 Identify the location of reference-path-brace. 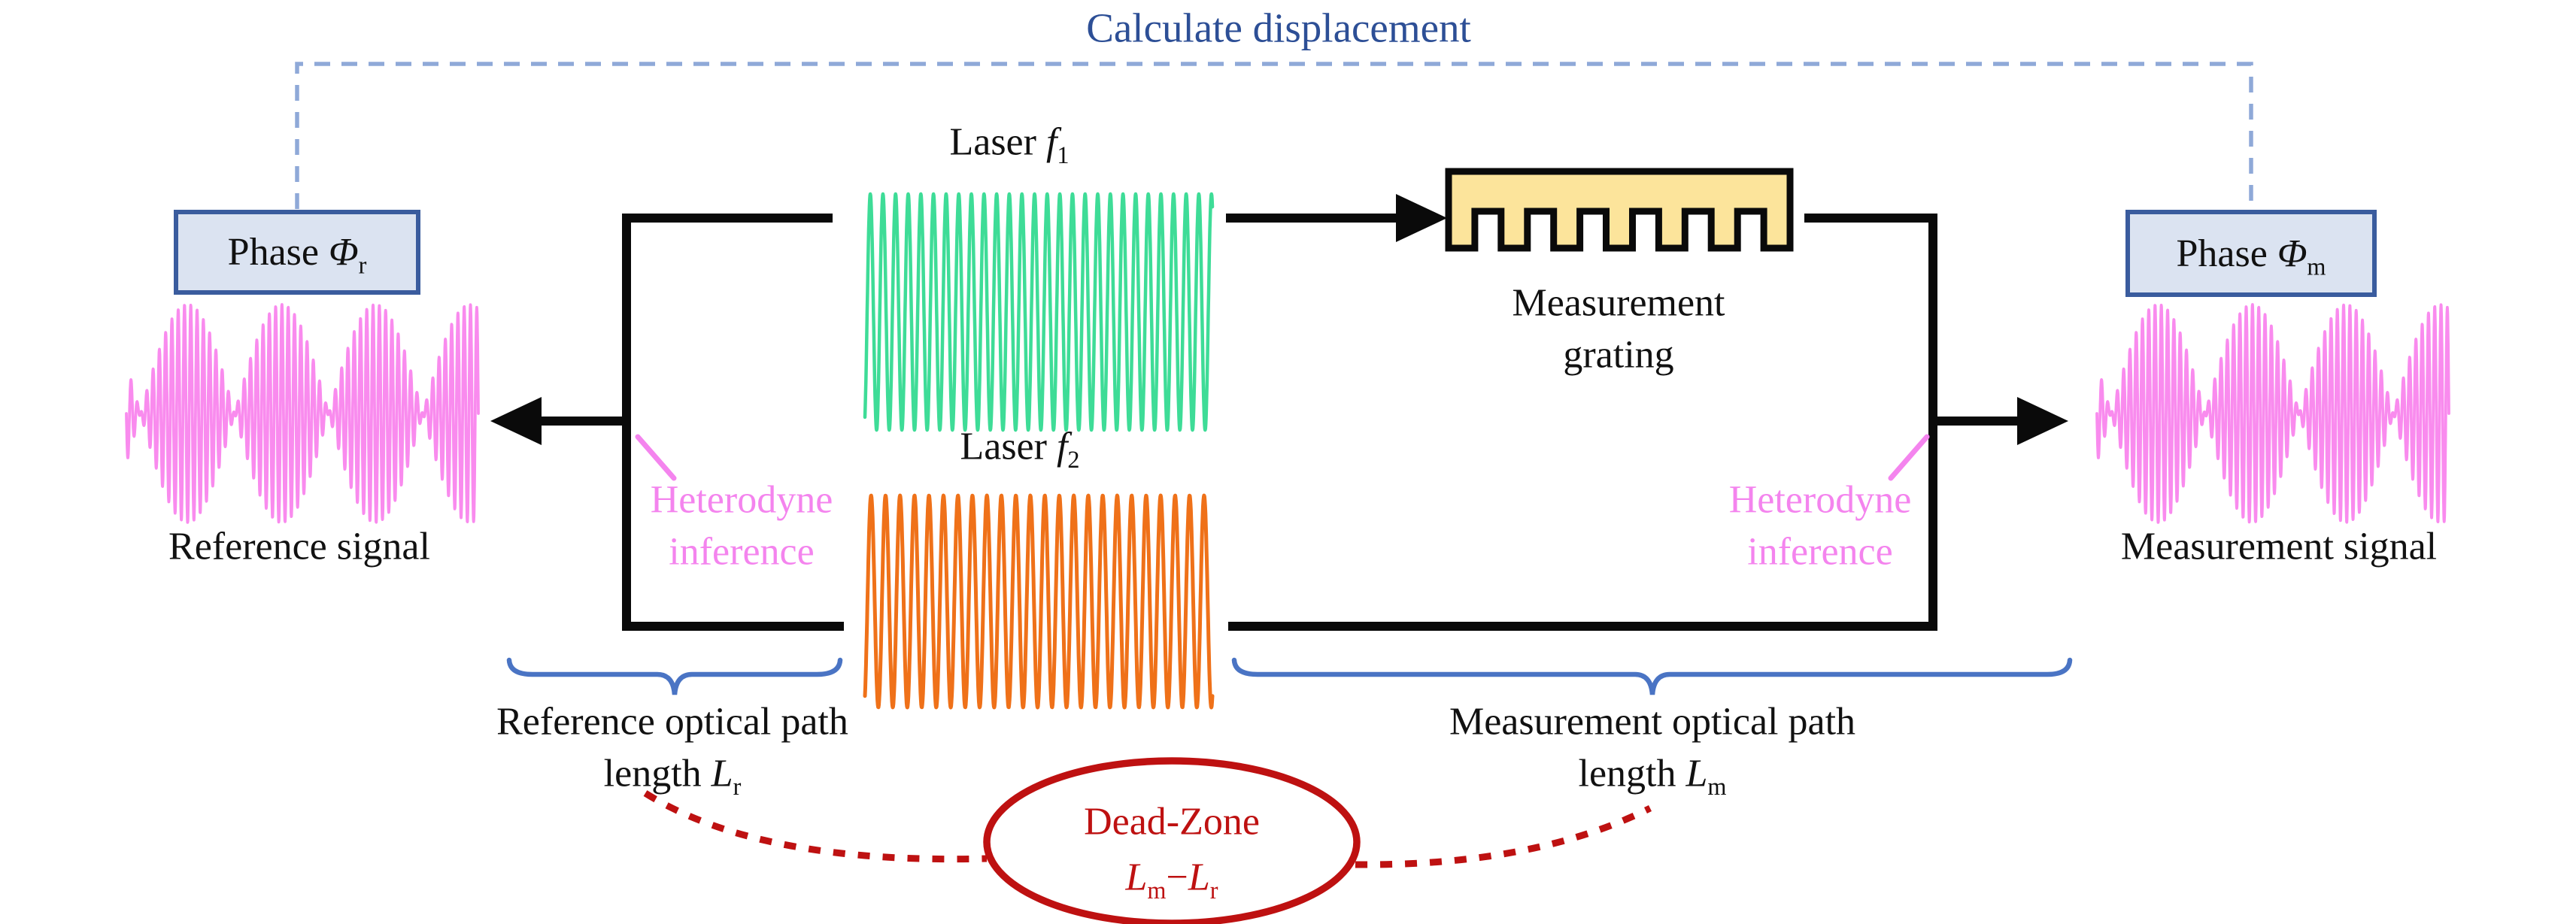
(674, 676).